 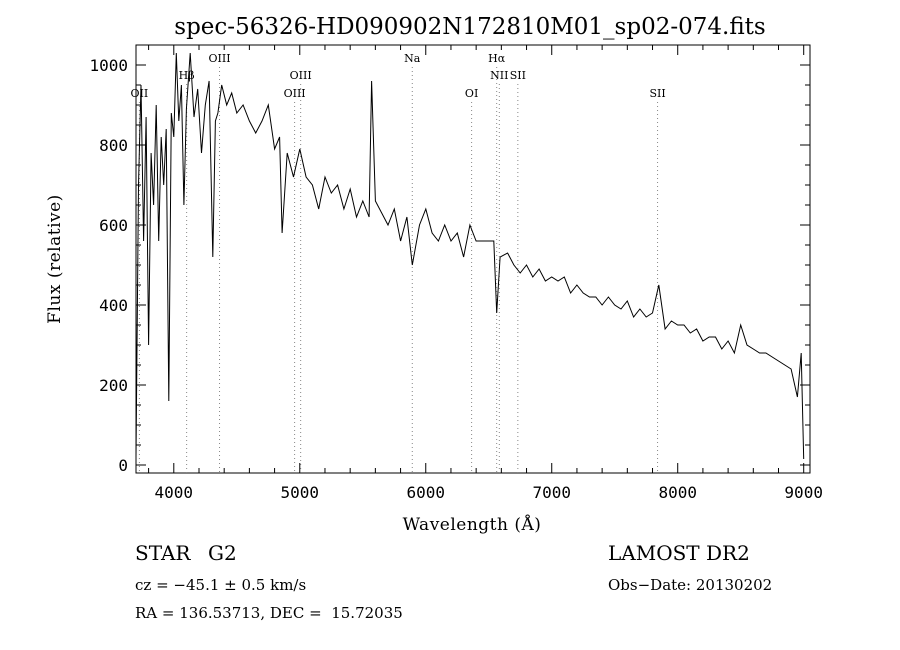 I want to click on line-label-2: OIII, so click(x=219, y=58).